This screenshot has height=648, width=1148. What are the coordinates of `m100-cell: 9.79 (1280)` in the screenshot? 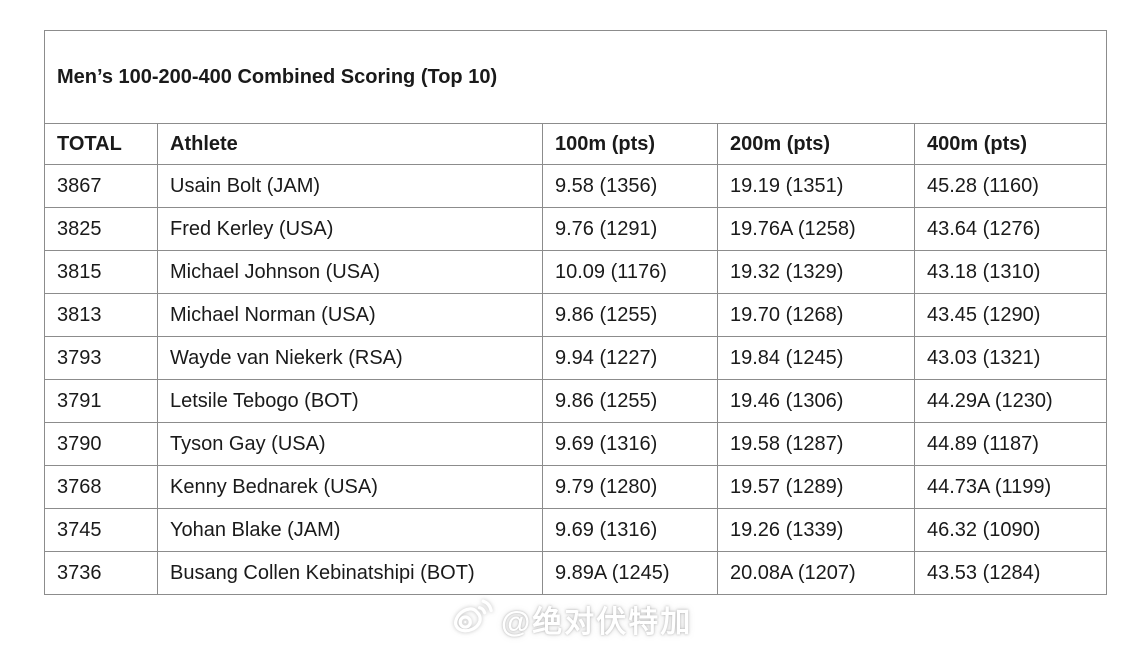 It's located at (630, 487).